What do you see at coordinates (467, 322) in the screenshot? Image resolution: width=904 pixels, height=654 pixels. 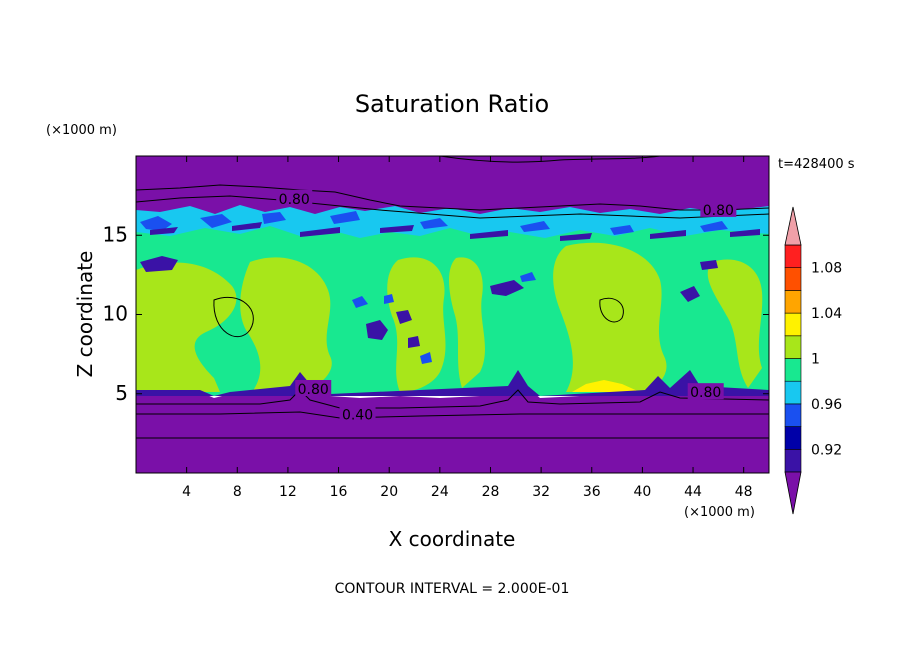 I see `green-patch-mid` at bounding box center [467, 322].